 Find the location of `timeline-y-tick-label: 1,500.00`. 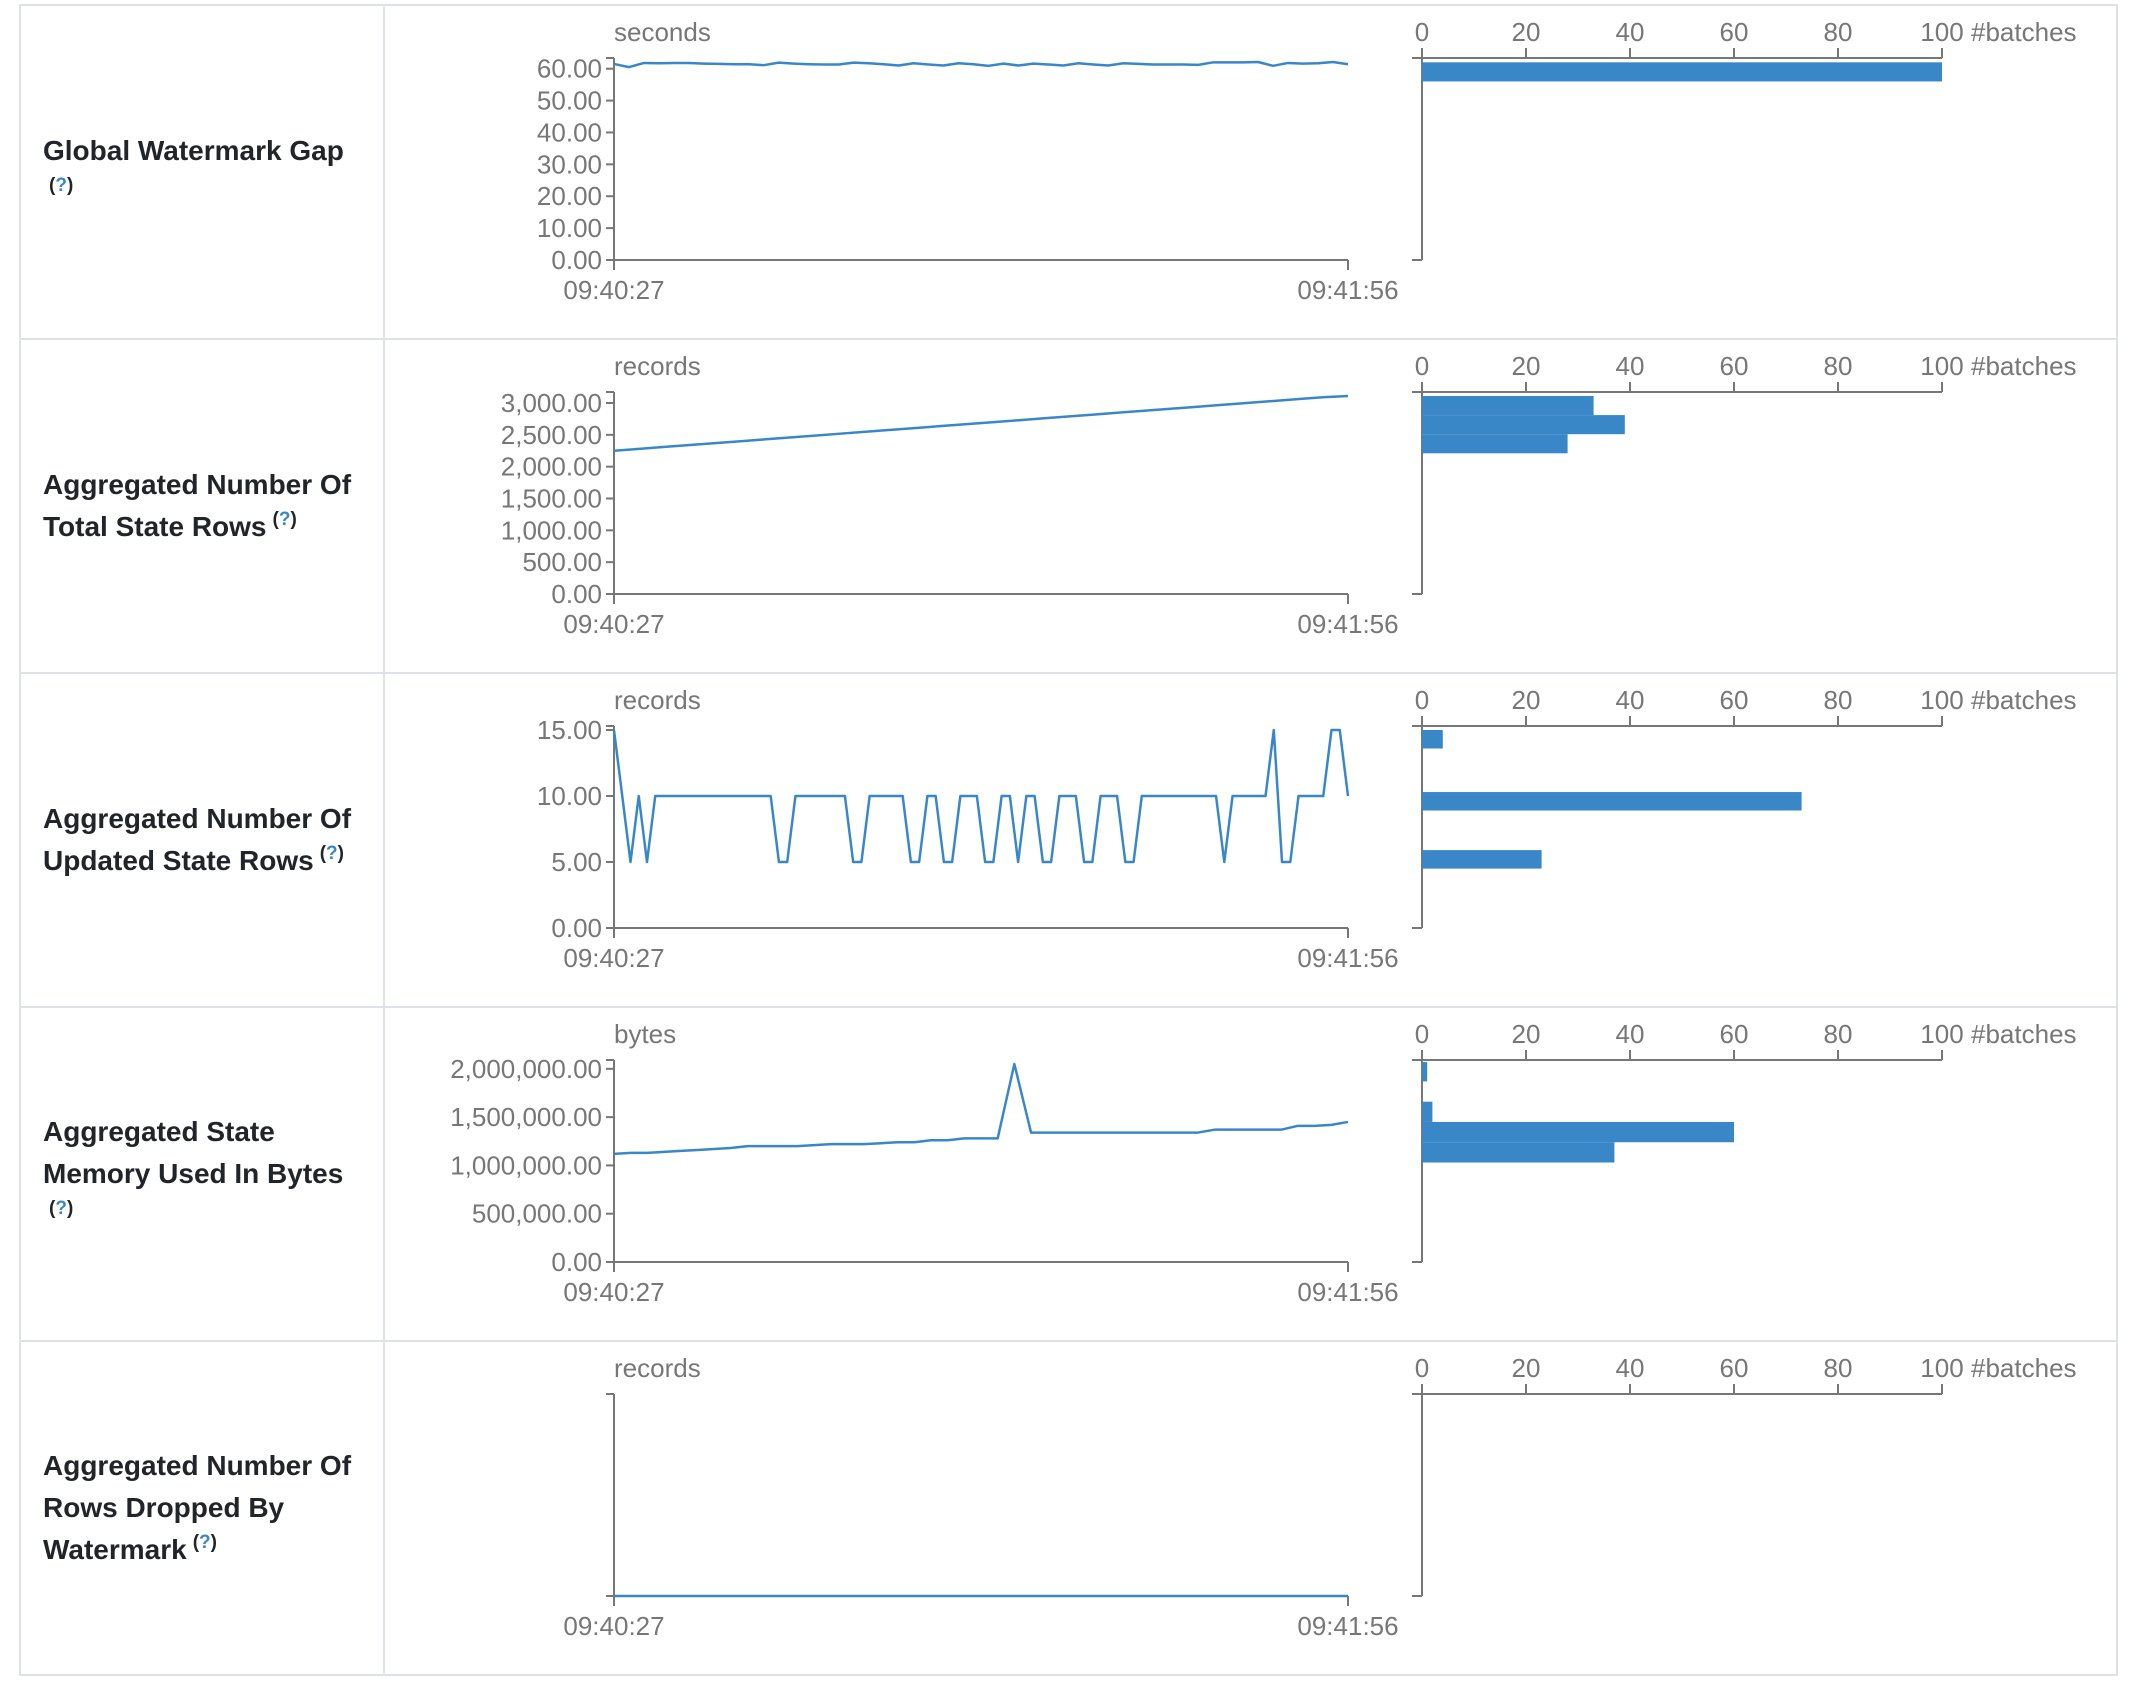

timeline-y-tick-label: 1,500.00 is located at coordinates (551, 499).